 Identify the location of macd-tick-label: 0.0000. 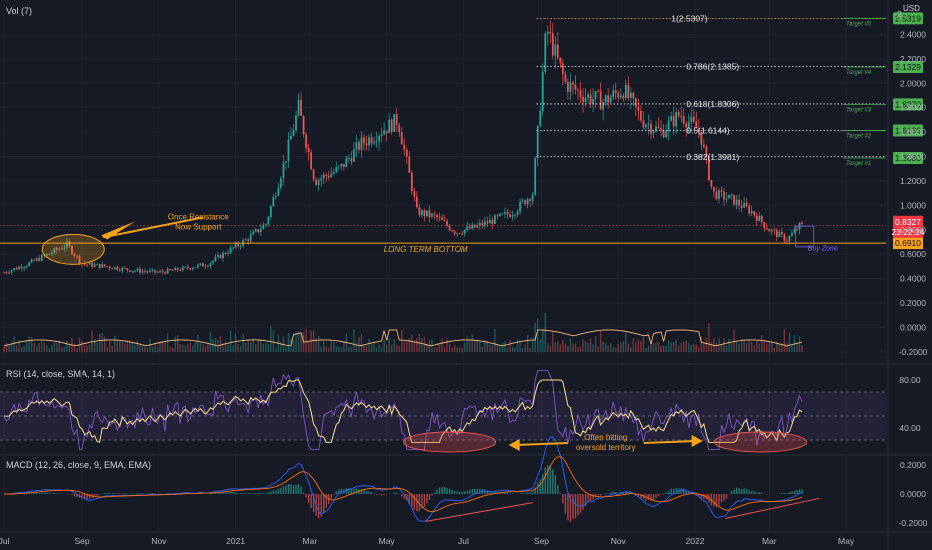
(913, 494).